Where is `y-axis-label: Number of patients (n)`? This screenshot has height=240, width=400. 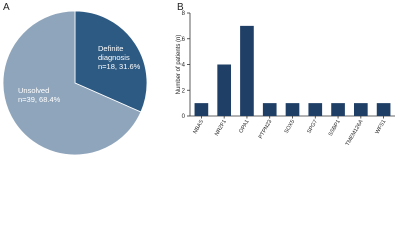
y-axis-label: Number of patients (n) is located at coordinates (179, 65).